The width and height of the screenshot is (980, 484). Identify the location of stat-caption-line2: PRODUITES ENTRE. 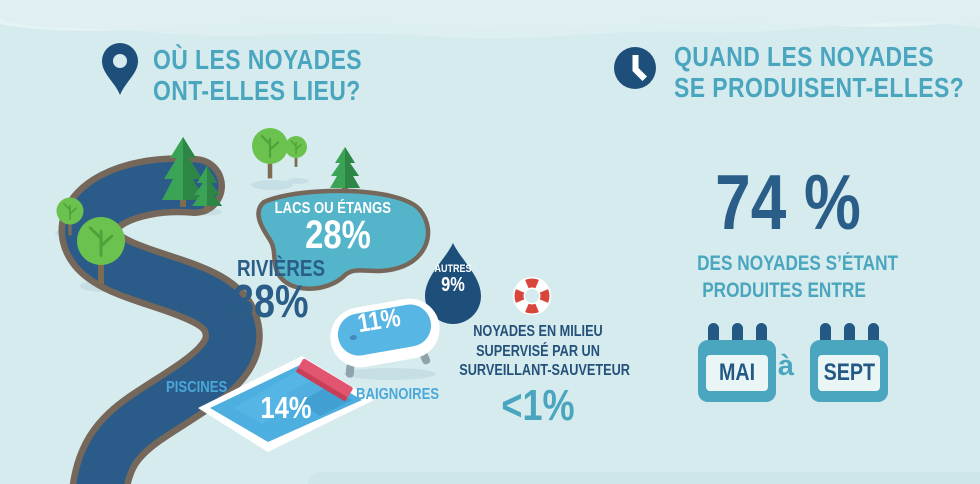
(784, 290).